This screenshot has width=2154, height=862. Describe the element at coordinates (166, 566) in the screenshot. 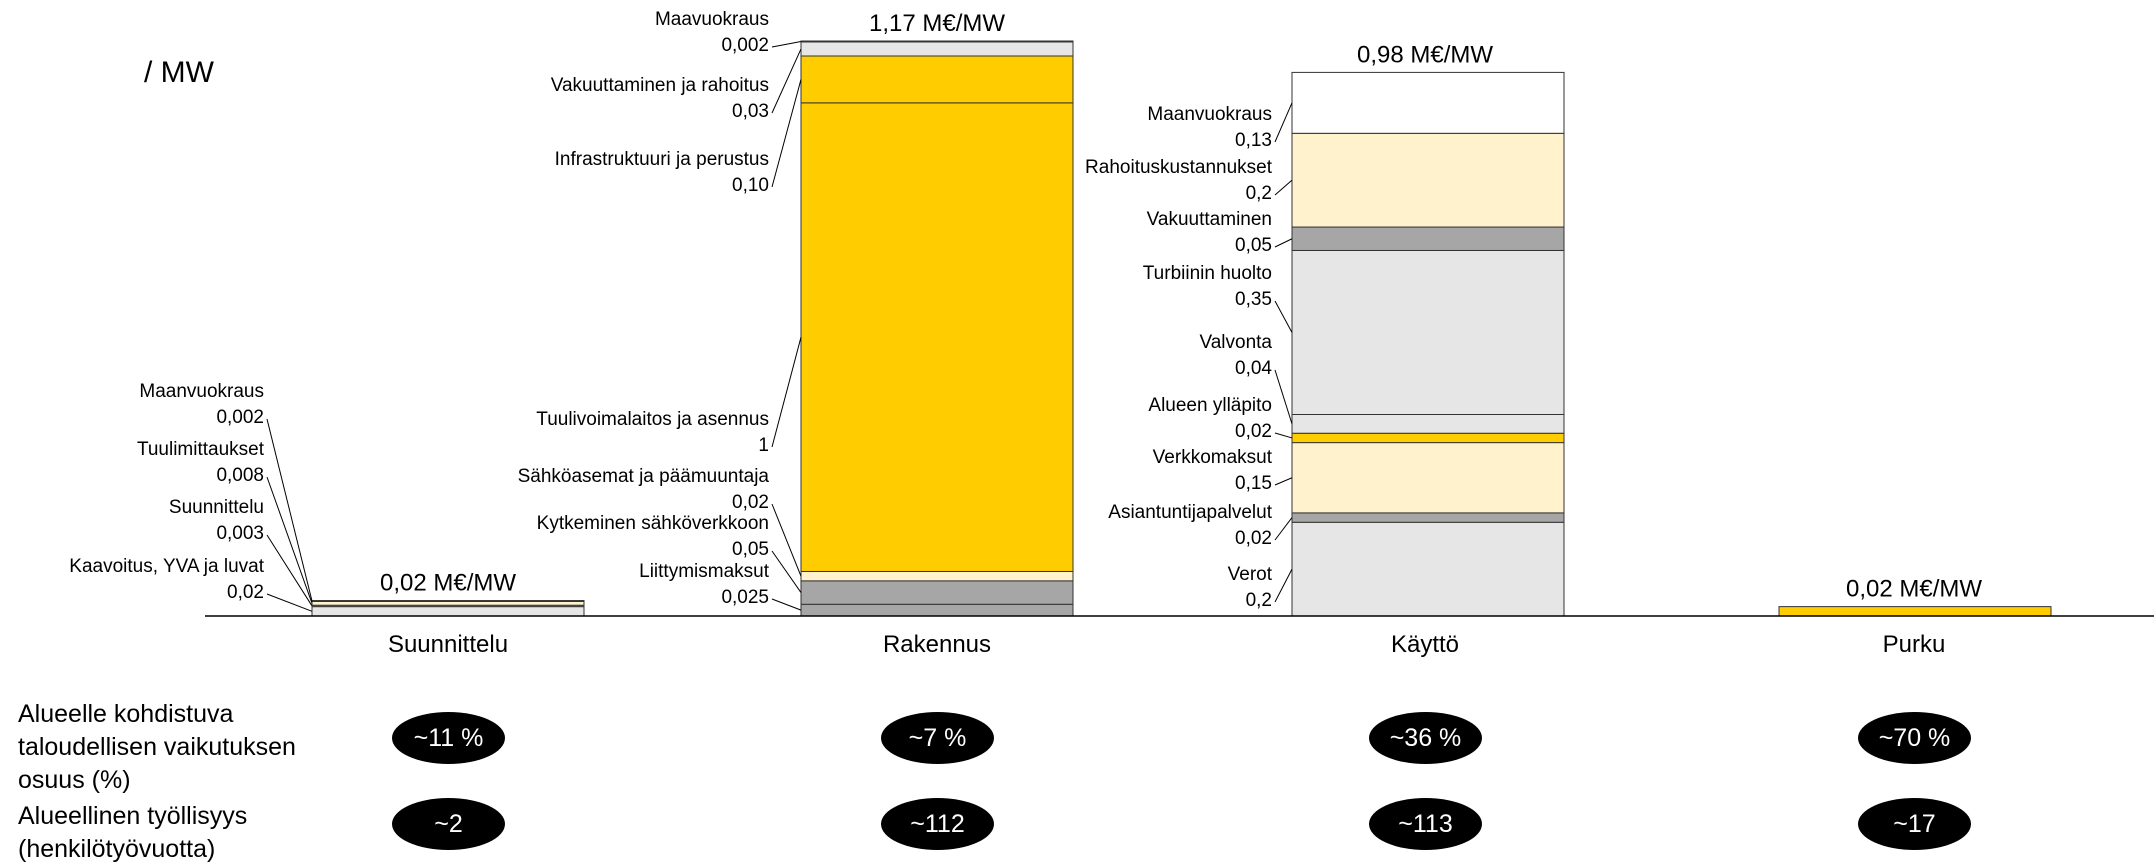

I see `segment-label: Kaavoitus, YVA ja luvat` at that location.